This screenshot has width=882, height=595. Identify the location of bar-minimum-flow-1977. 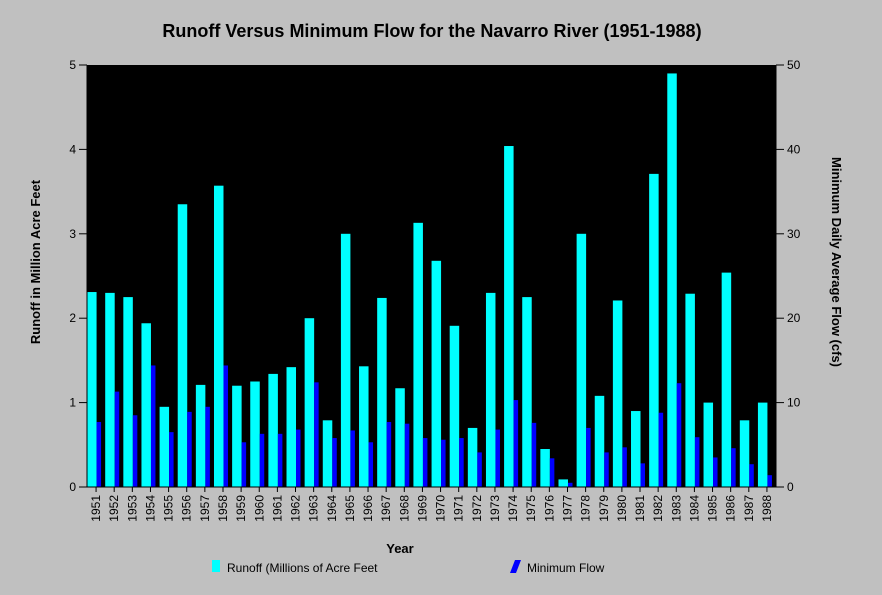
(570, 484).